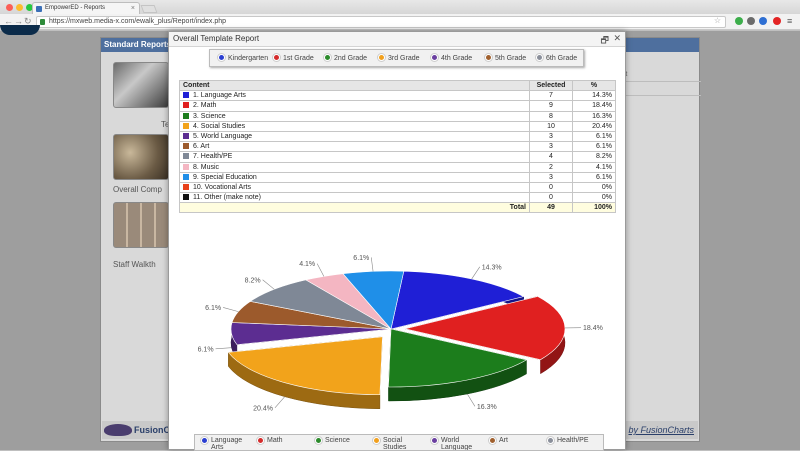  Describe the element at coordinates (222, 136) in the screenshot. I see `content-label: 5. World Language` at that location.